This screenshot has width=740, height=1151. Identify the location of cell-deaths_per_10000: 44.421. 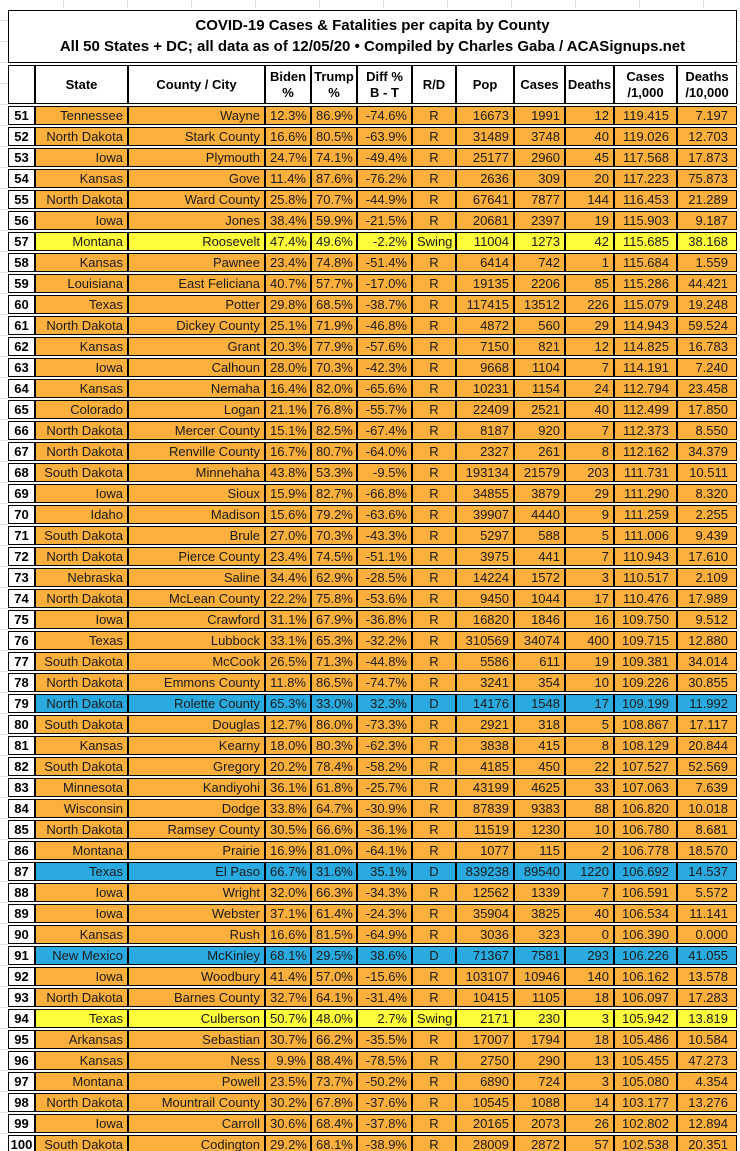
(707, 283).